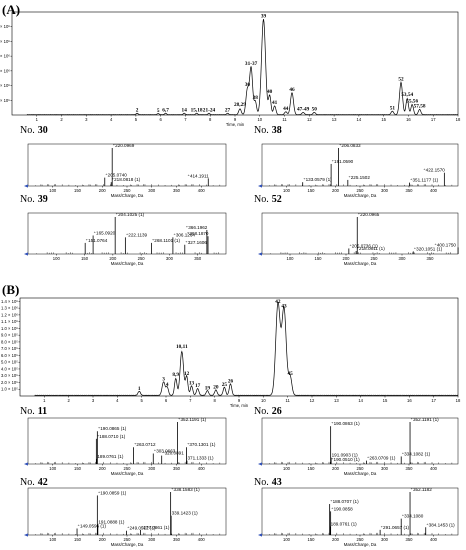  Describe the element at coordinates (371, 248) in the screenshot. I see `peak-mz-label: ⁺218.0811 (1)` at that location.